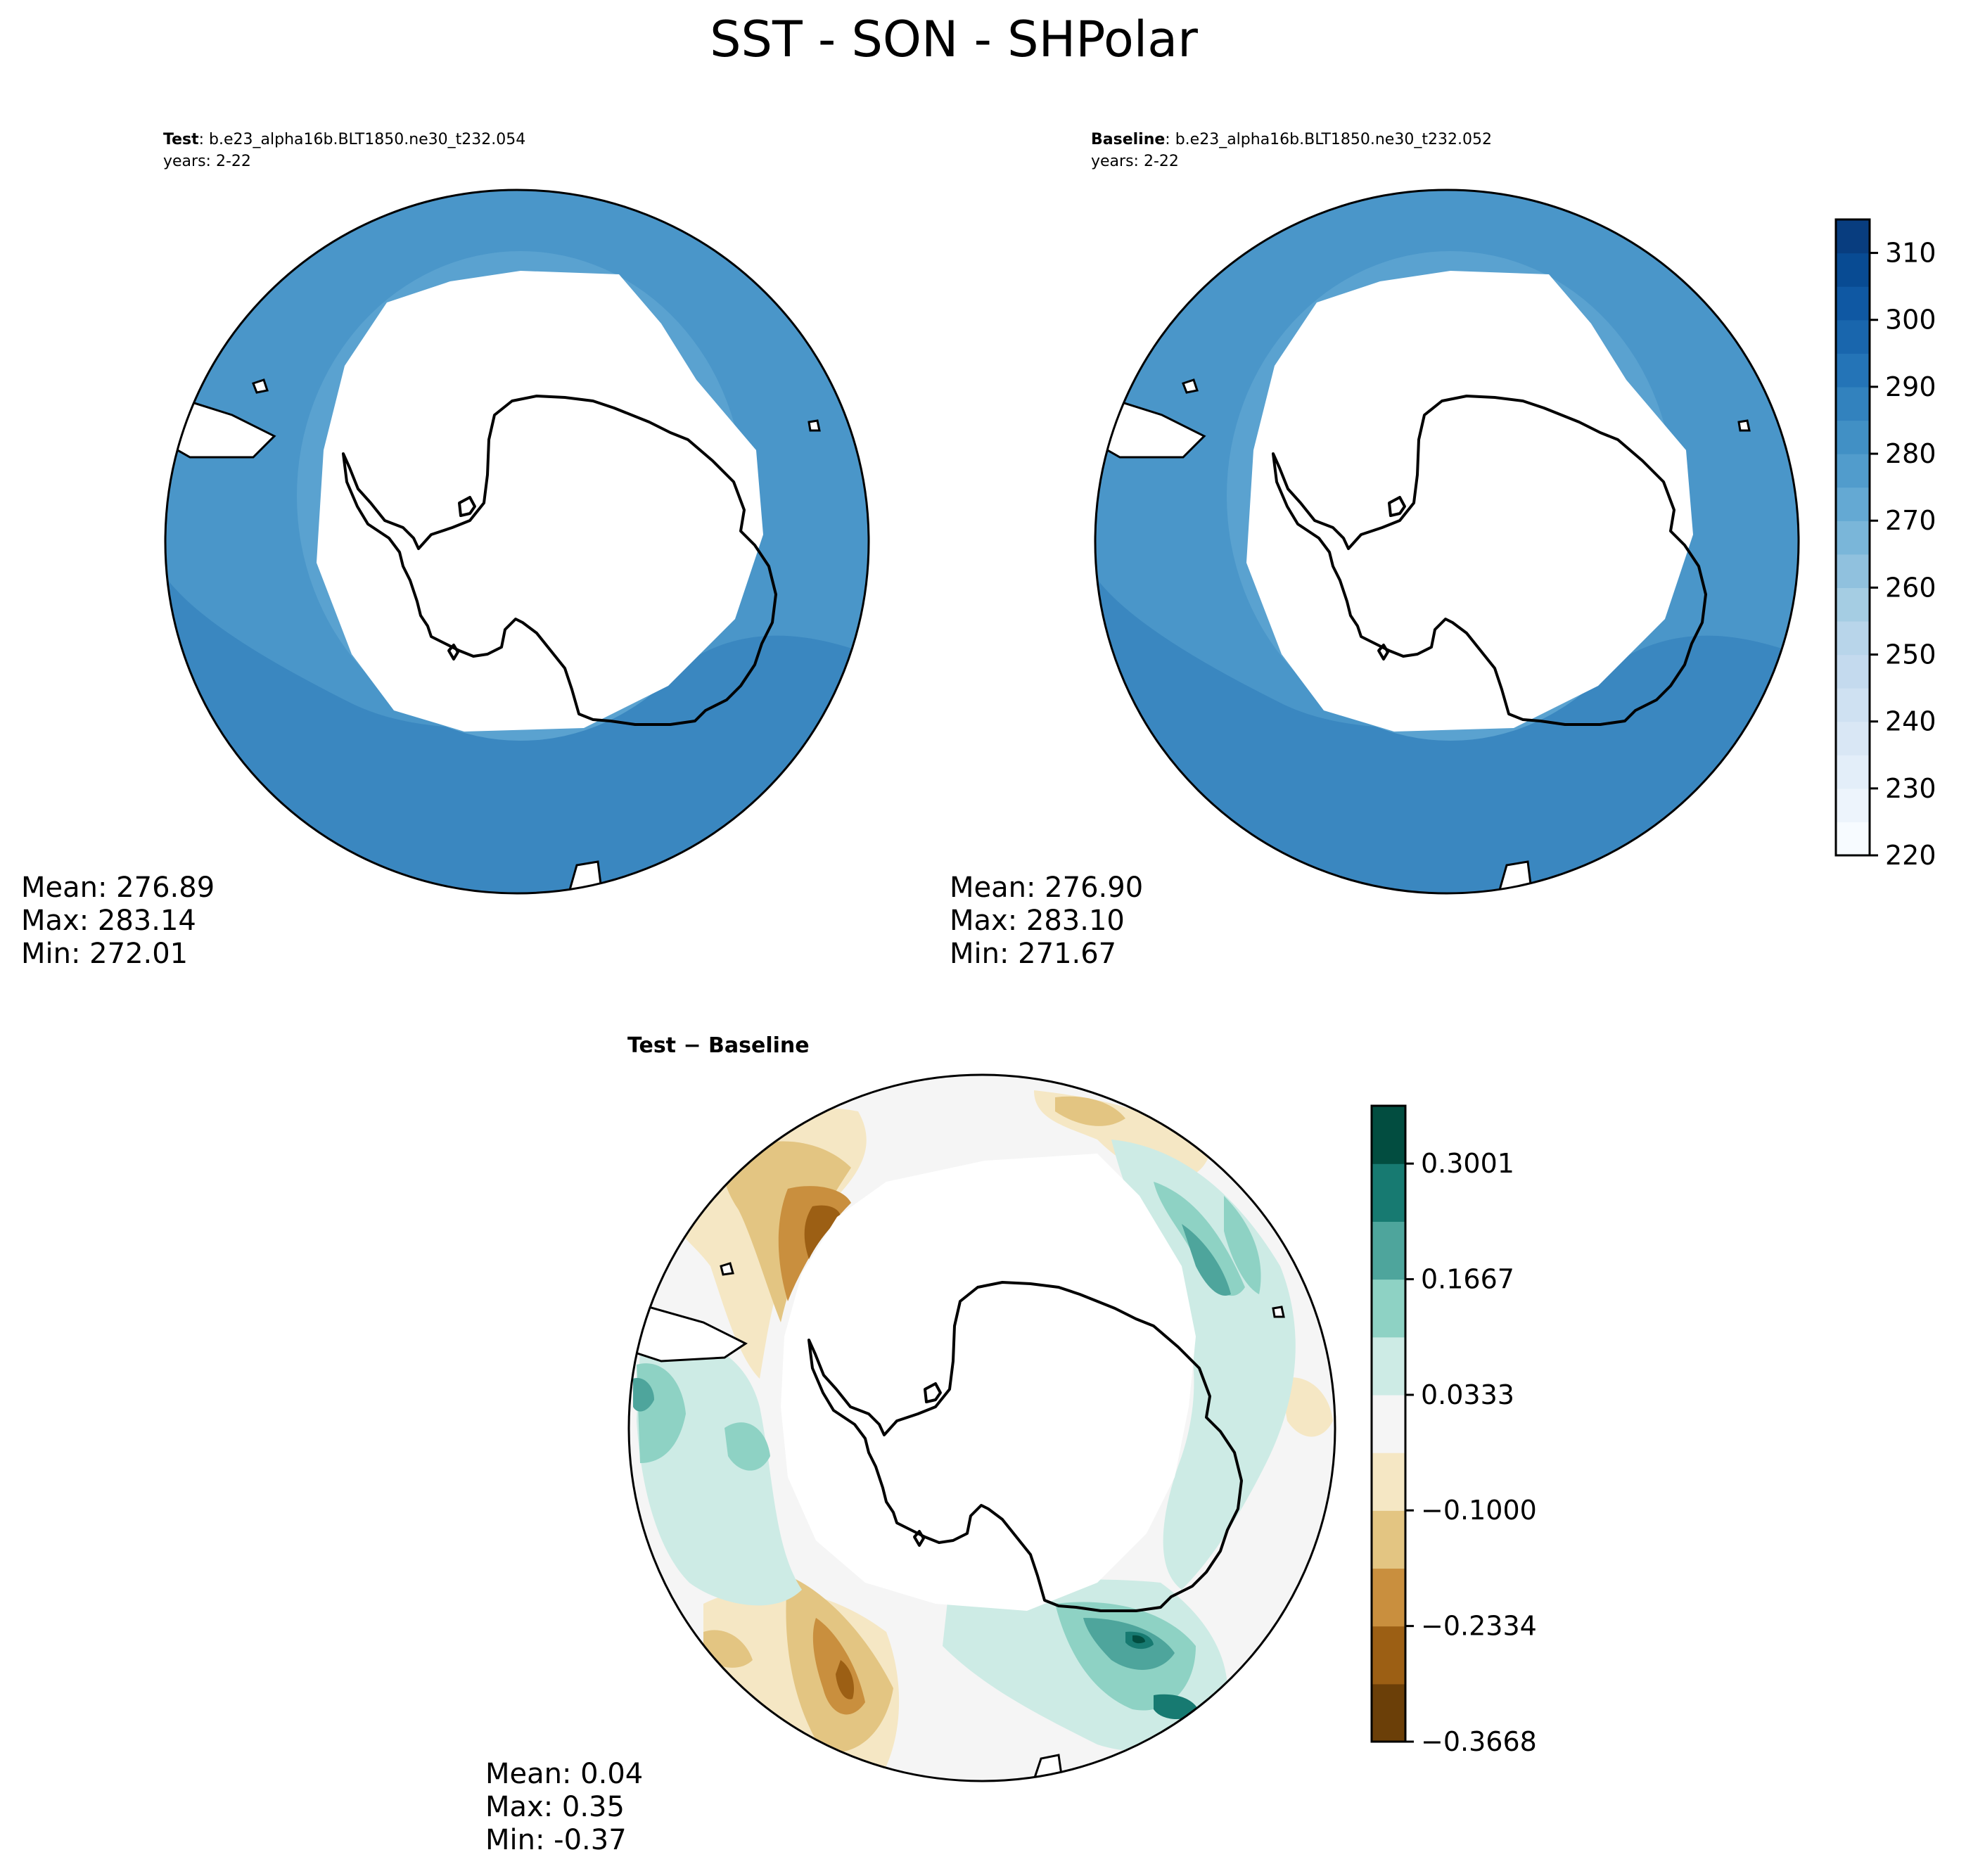 This screenshot has height=1876, width=1966. What do you see at coordinates (1033, 954) in the screenshot?
I see `baseline-min: Min: 271.67` at bounding box center [1033, 954].